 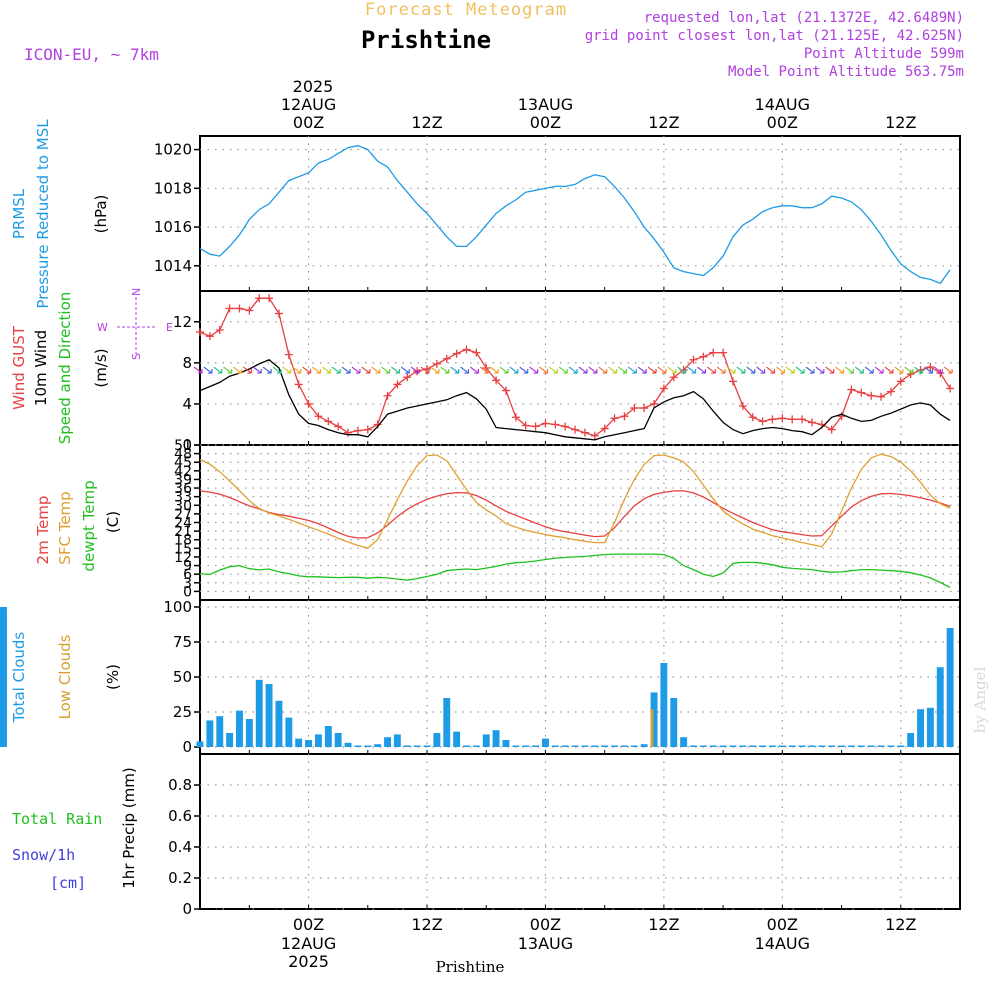 What do you see at coordinates (187, 363) in the screenshot?
I see `y-tick-label: 8` at bounding box center [187, 363].